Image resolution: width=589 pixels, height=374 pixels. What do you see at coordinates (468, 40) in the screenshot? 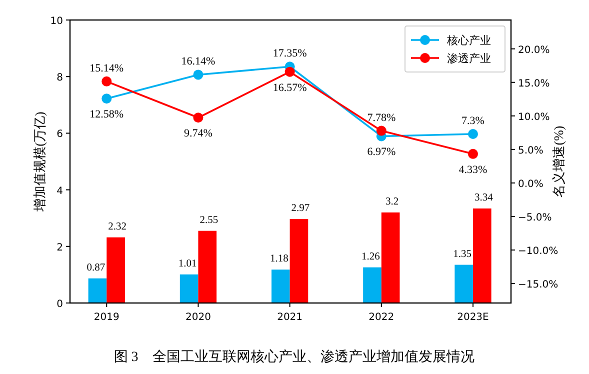
I see `legend-label: 核心产业` at bounding box center [468, 40].